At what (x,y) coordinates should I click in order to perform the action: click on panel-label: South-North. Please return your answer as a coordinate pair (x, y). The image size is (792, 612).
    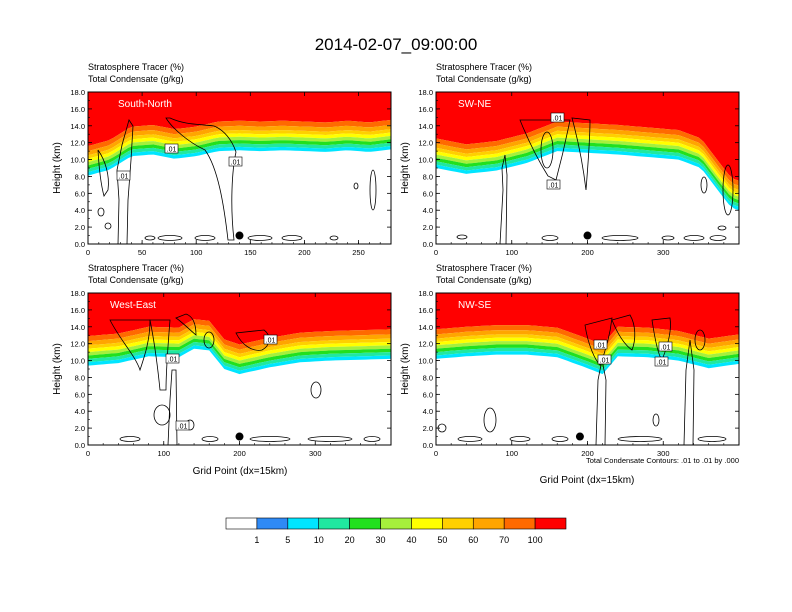
    Looking at the image, I should click on (145, 104).